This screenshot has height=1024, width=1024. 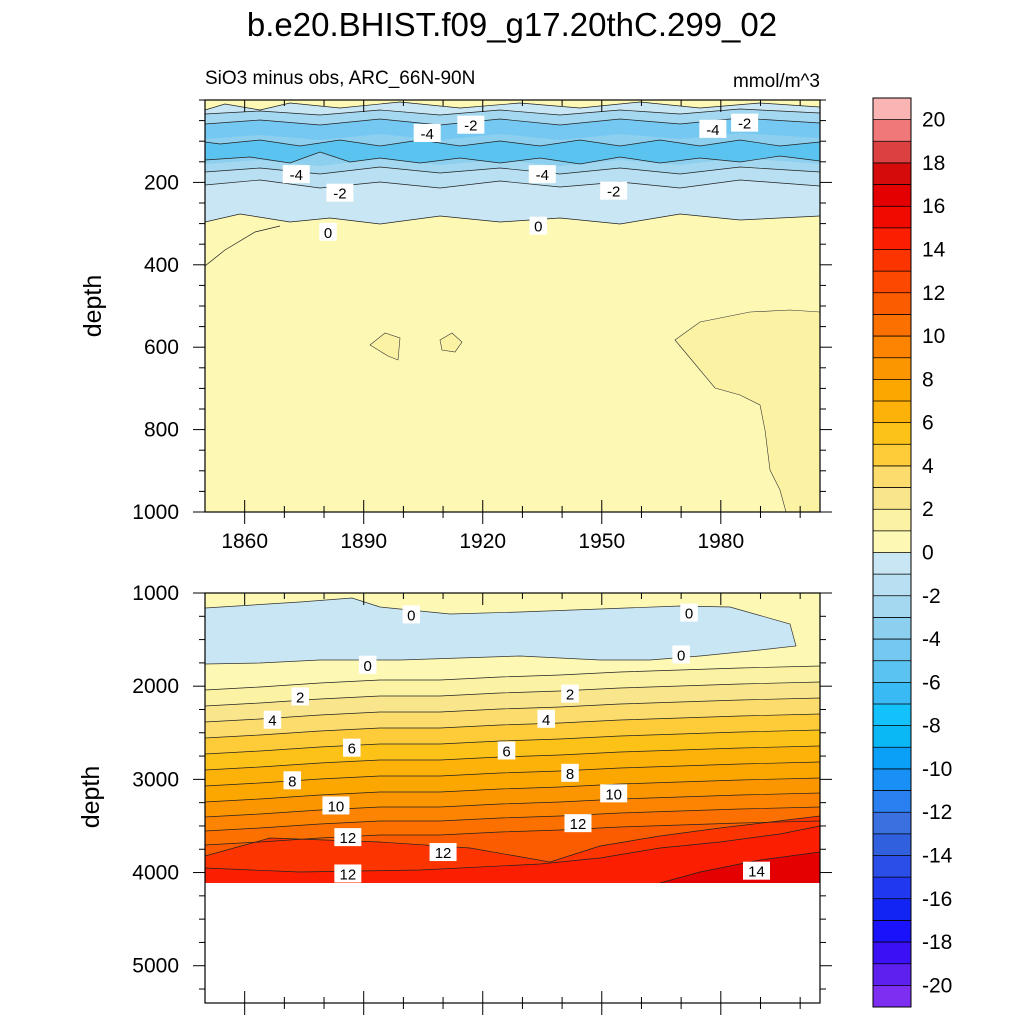 I want to click on colorbar-tick-label: 16, so click(x=933, y=206).